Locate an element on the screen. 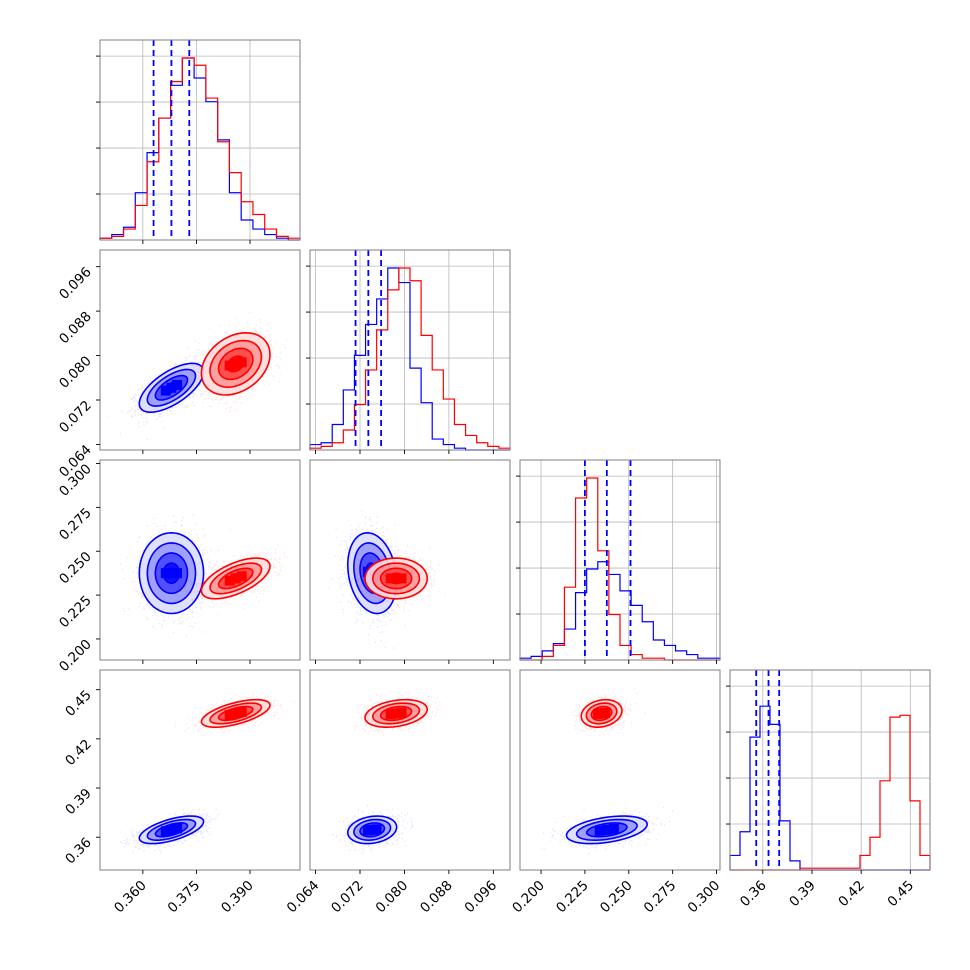 The width and height of the screenshot is (970, 970). x-tick-label: 0.096 is located at coordinates (480, 897).